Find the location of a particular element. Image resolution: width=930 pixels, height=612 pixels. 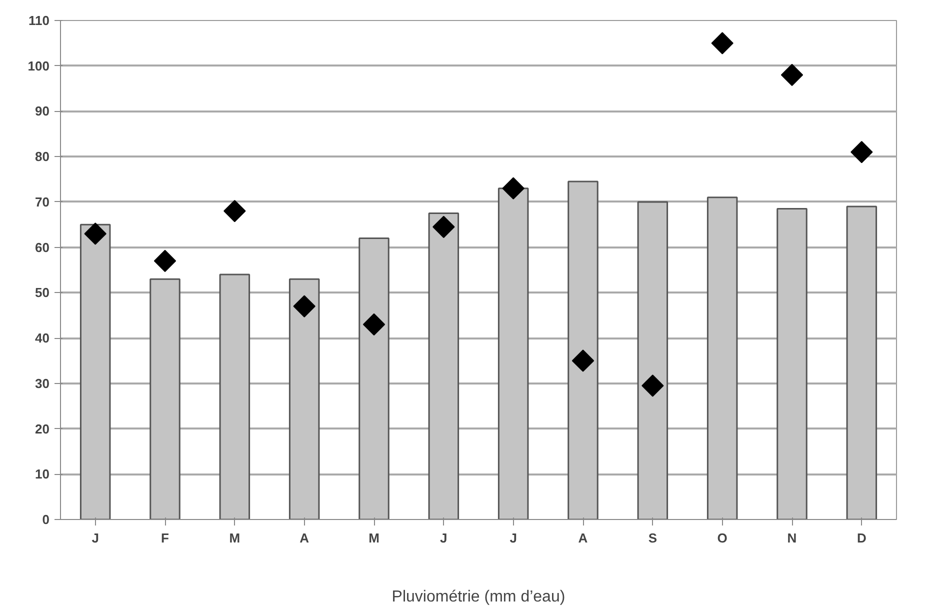

x-tick-label: S is located at coordinates (653, 538).